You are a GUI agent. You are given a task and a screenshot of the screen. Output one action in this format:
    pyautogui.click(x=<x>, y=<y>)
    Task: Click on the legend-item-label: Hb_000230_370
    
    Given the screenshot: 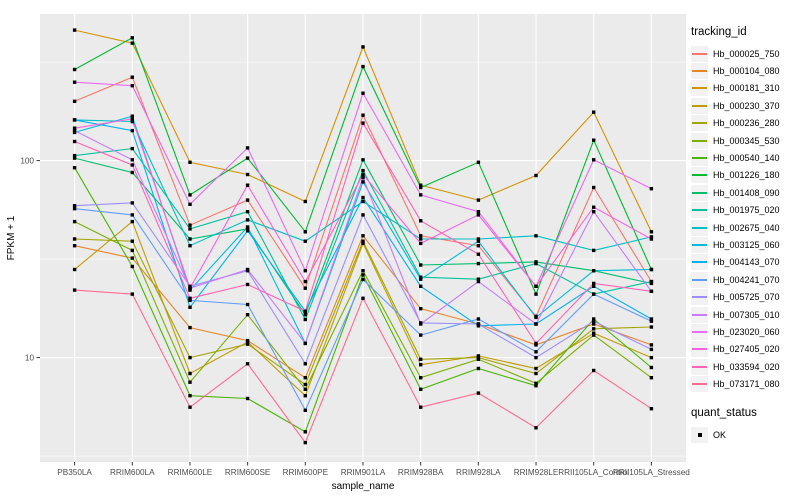 What is the action you would take?
    pyautogui.click(x=746, y=105)
    